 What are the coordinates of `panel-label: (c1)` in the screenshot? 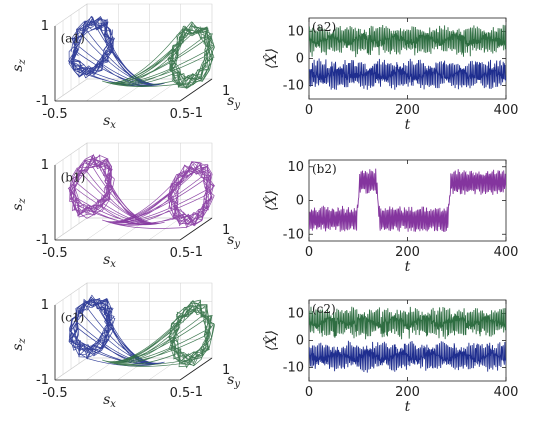 It's located at (73, 317).